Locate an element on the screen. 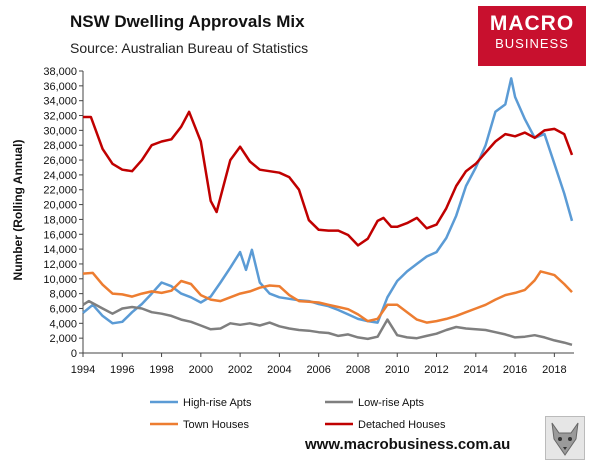 Image resolution: width=597 pixels, height=464 pixels. series-line-low-rise-apts is located at coordinates (327, 323).